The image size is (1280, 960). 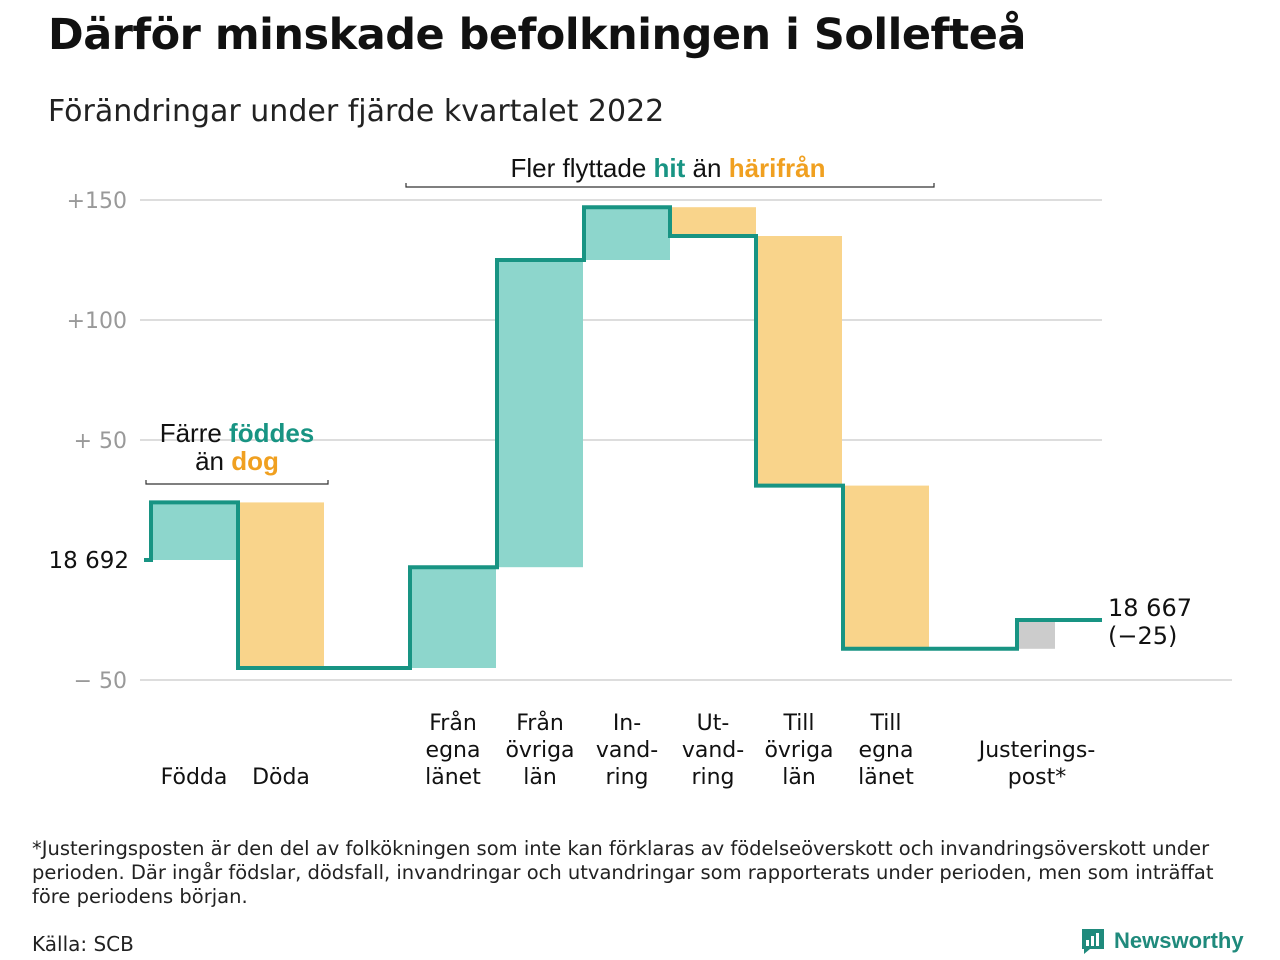 I want to click on annotation-part: Fler flyttade, so click(x=581, y=168).